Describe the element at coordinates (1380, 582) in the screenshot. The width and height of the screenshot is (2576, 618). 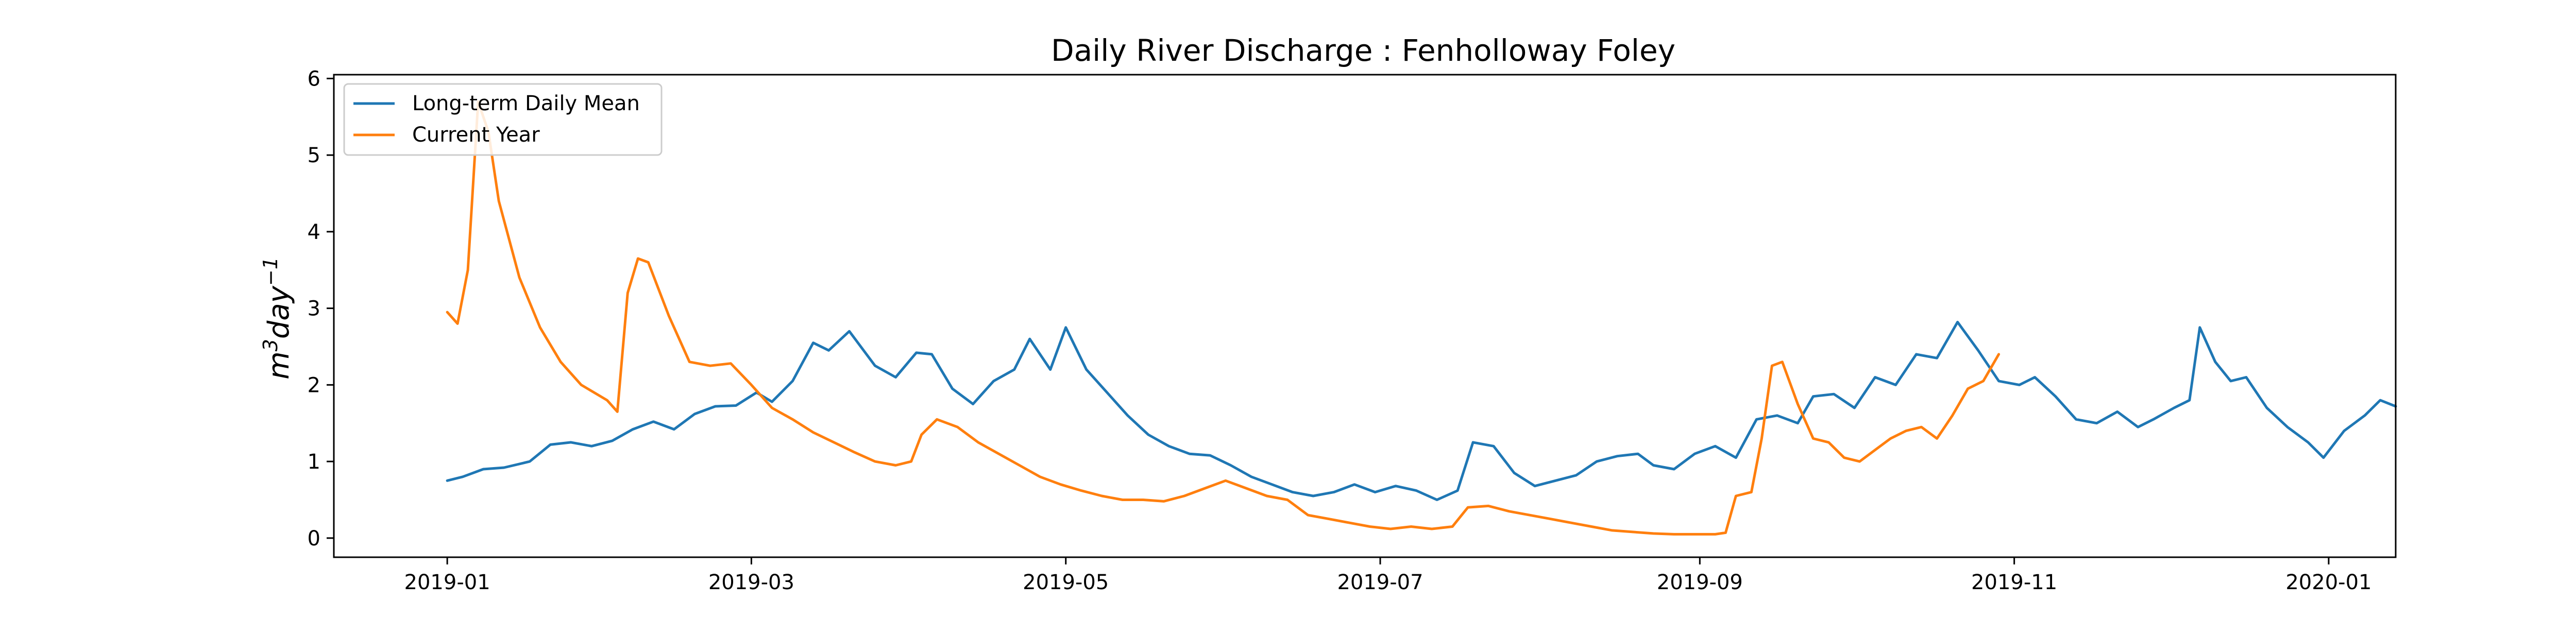
I see `x-tick-label: 2019-07` at that location.